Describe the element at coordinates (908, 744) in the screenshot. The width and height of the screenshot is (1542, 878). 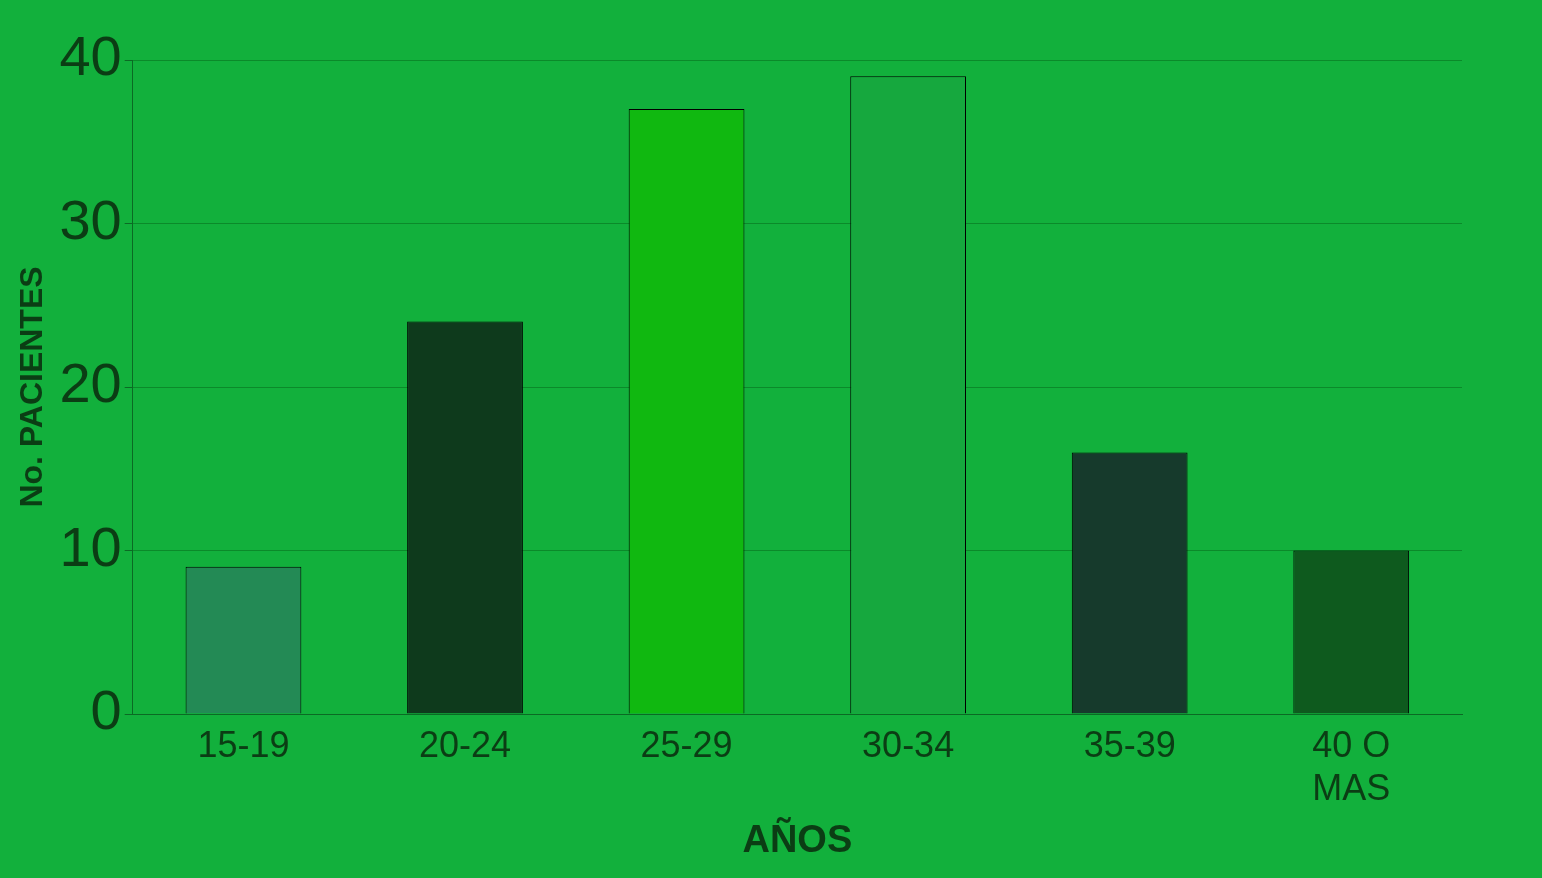
I see `x-tick-label: 30-34` at that location.